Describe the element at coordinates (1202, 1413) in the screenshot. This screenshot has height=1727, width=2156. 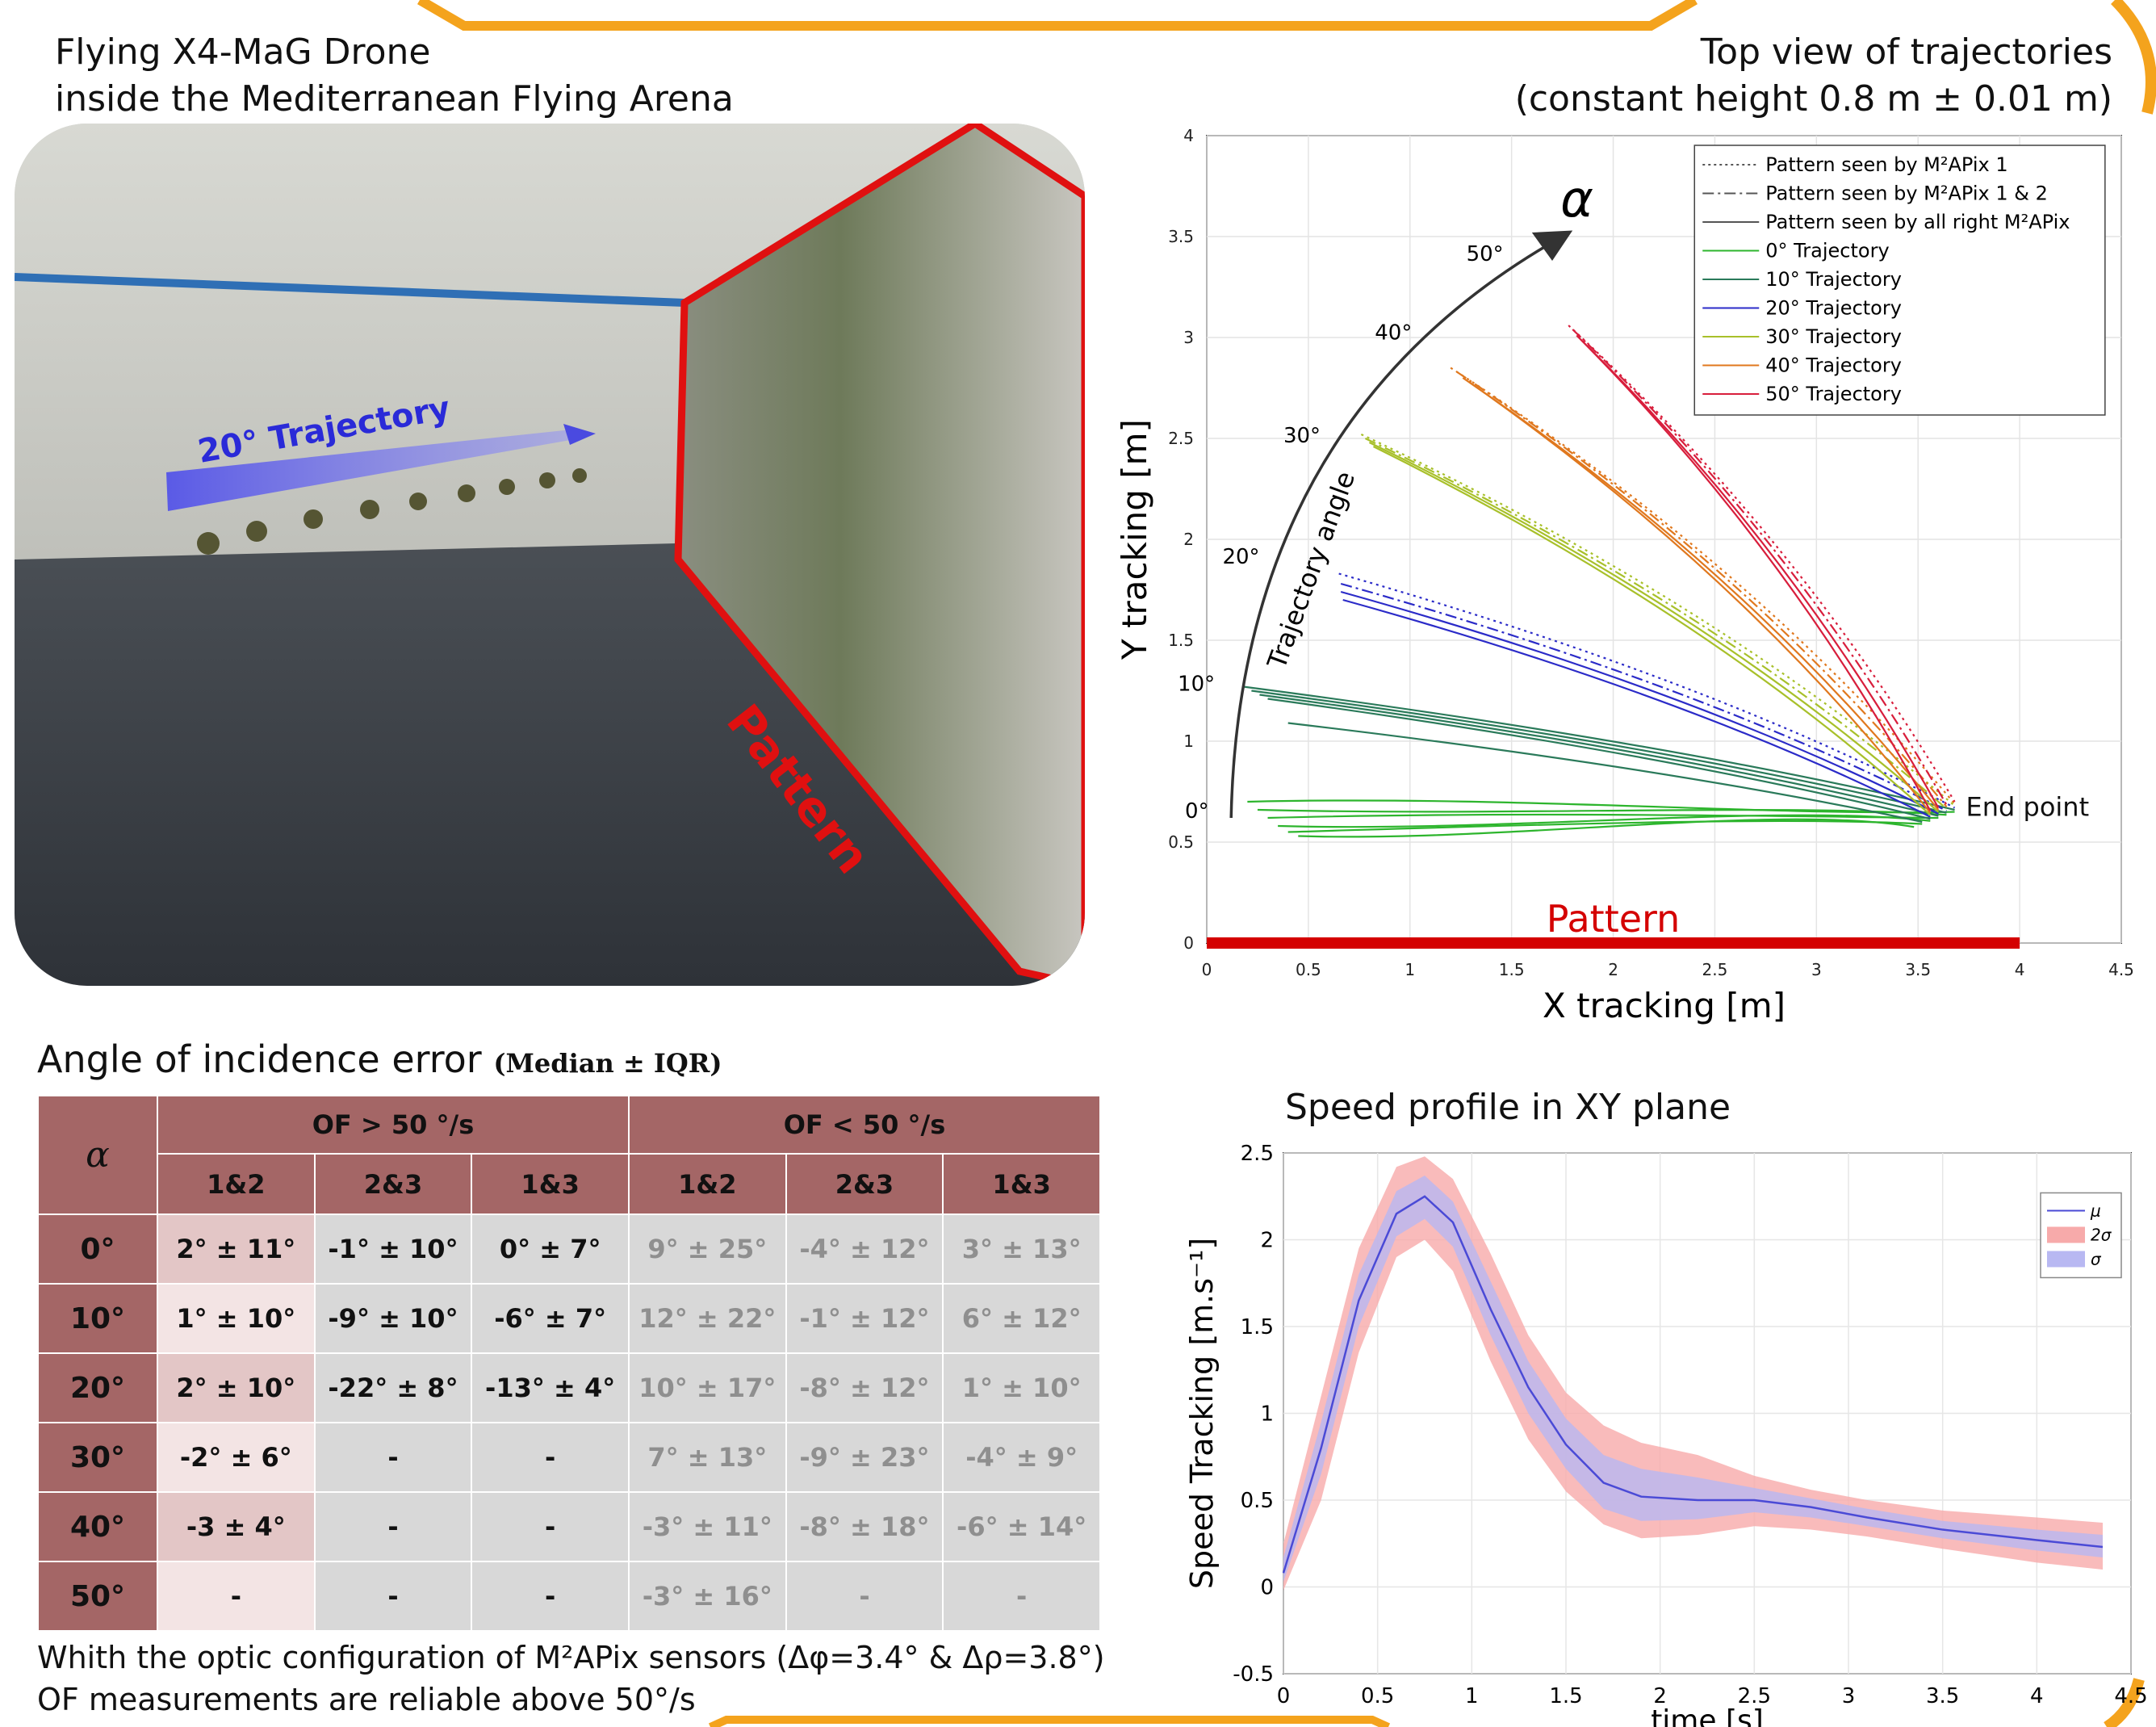
I see `y-axis-label: Speed Tracking [m.s⁻¹]` at that location.